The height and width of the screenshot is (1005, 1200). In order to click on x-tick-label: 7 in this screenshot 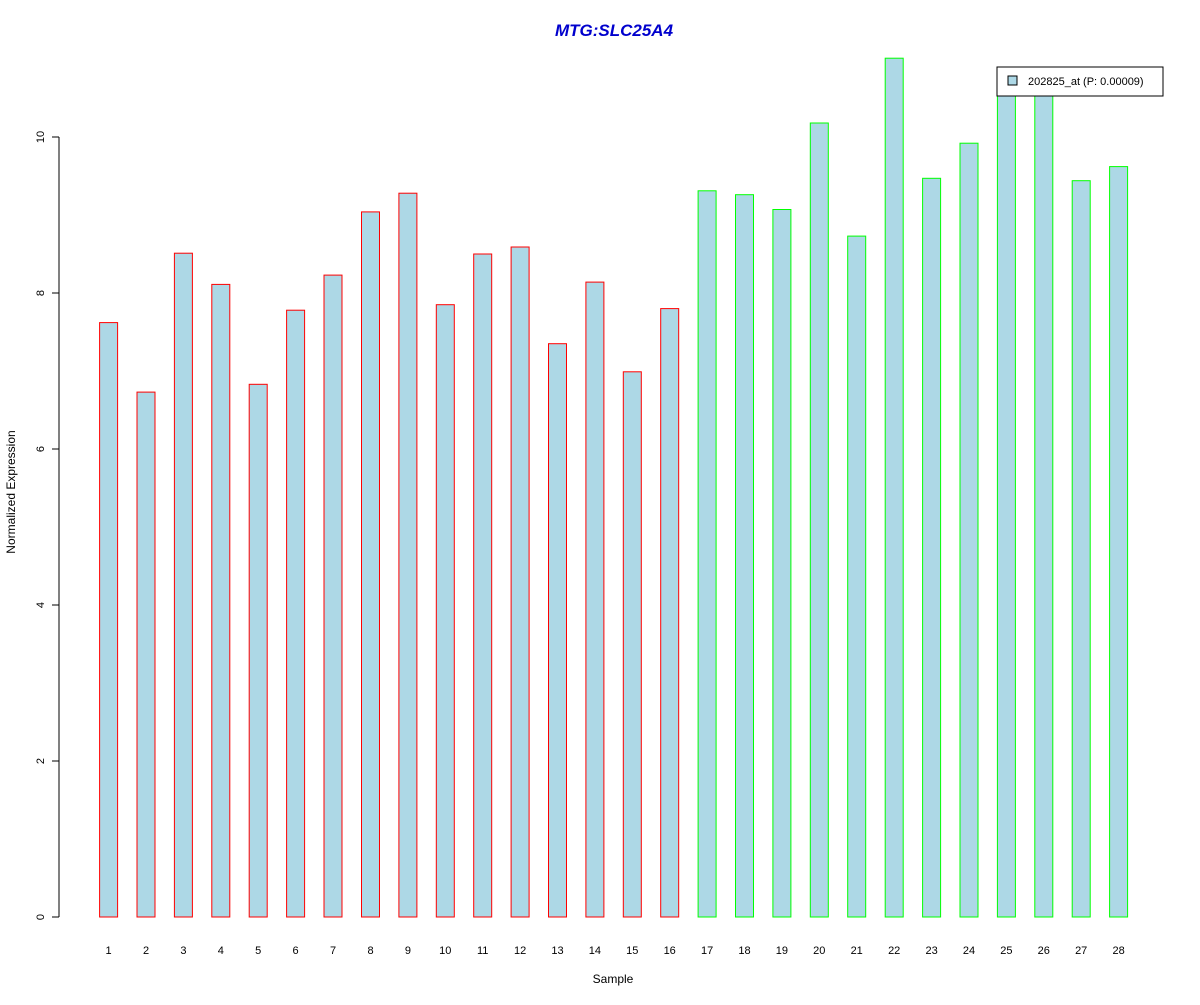, I will do `click(333, 951)`.